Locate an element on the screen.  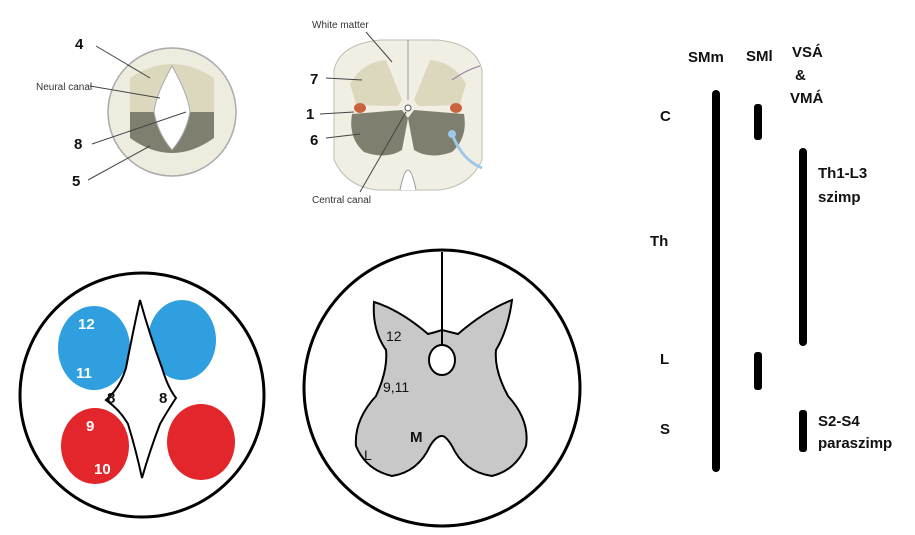
label-neural-canal: Neural canal is located at coordinates (64, 87).